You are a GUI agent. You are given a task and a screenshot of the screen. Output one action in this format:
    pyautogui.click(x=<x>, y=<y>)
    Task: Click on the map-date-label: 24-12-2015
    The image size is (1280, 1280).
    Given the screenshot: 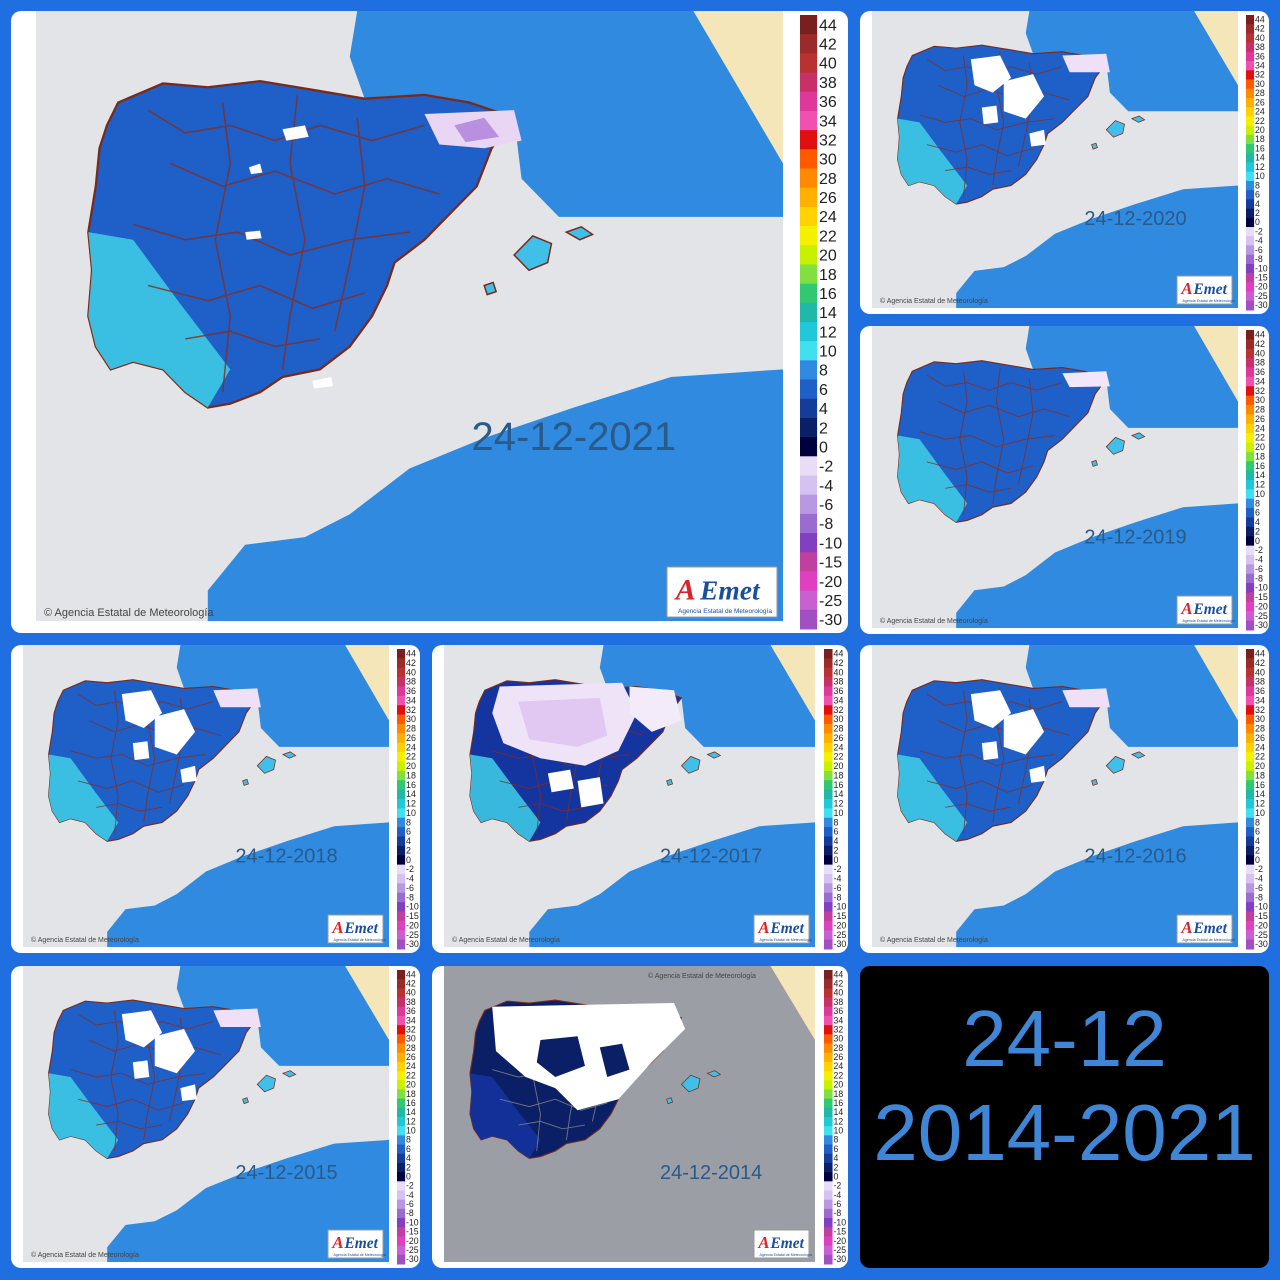 What is the action you would take?
    pyautogui.click(x=286, y=1173)
    